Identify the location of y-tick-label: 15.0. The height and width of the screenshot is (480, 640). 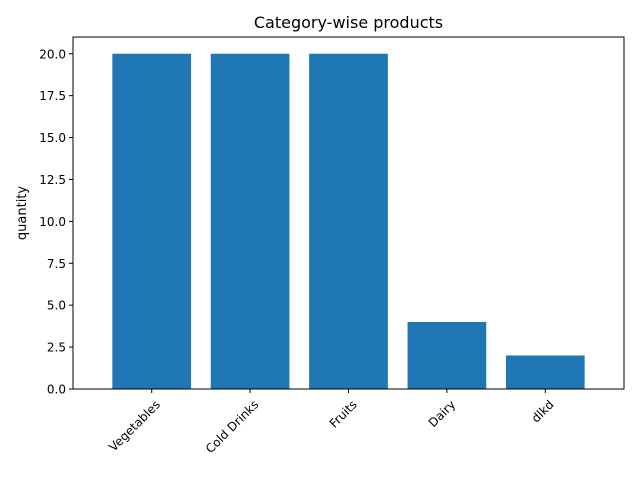
(52, 138).